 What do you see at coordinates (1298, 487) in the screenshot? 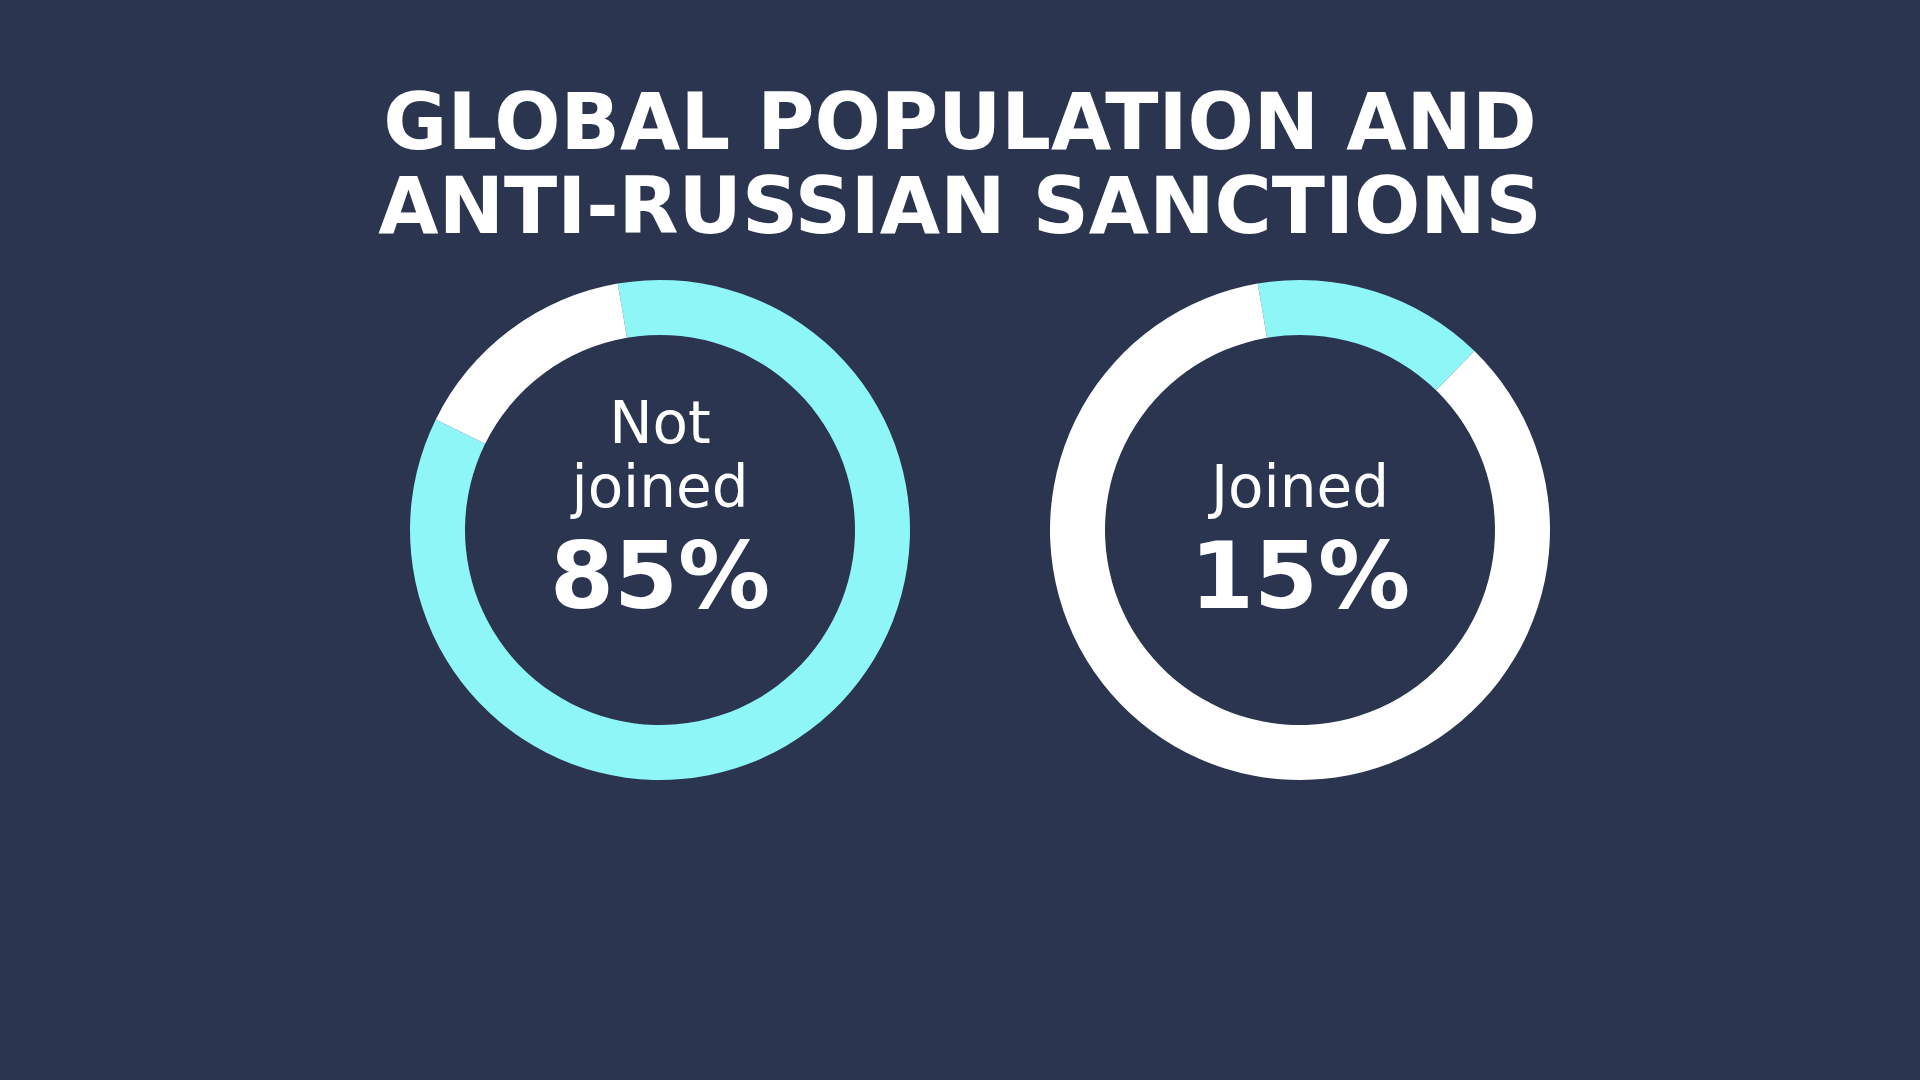
I see `slice-label: Joined` at bounding box center [1298, 487].